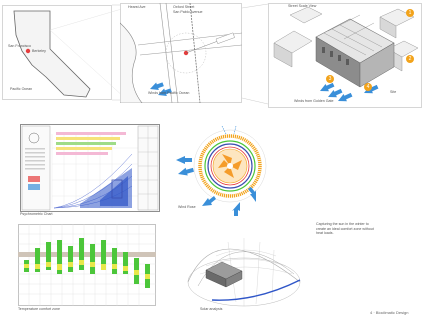 Image resolution: width=425 pixels, height=322 pixels. What do you see at coordinates (410, 59) in the screenshot?
I see `marker-2: 2` at bounding box center [410, 59].